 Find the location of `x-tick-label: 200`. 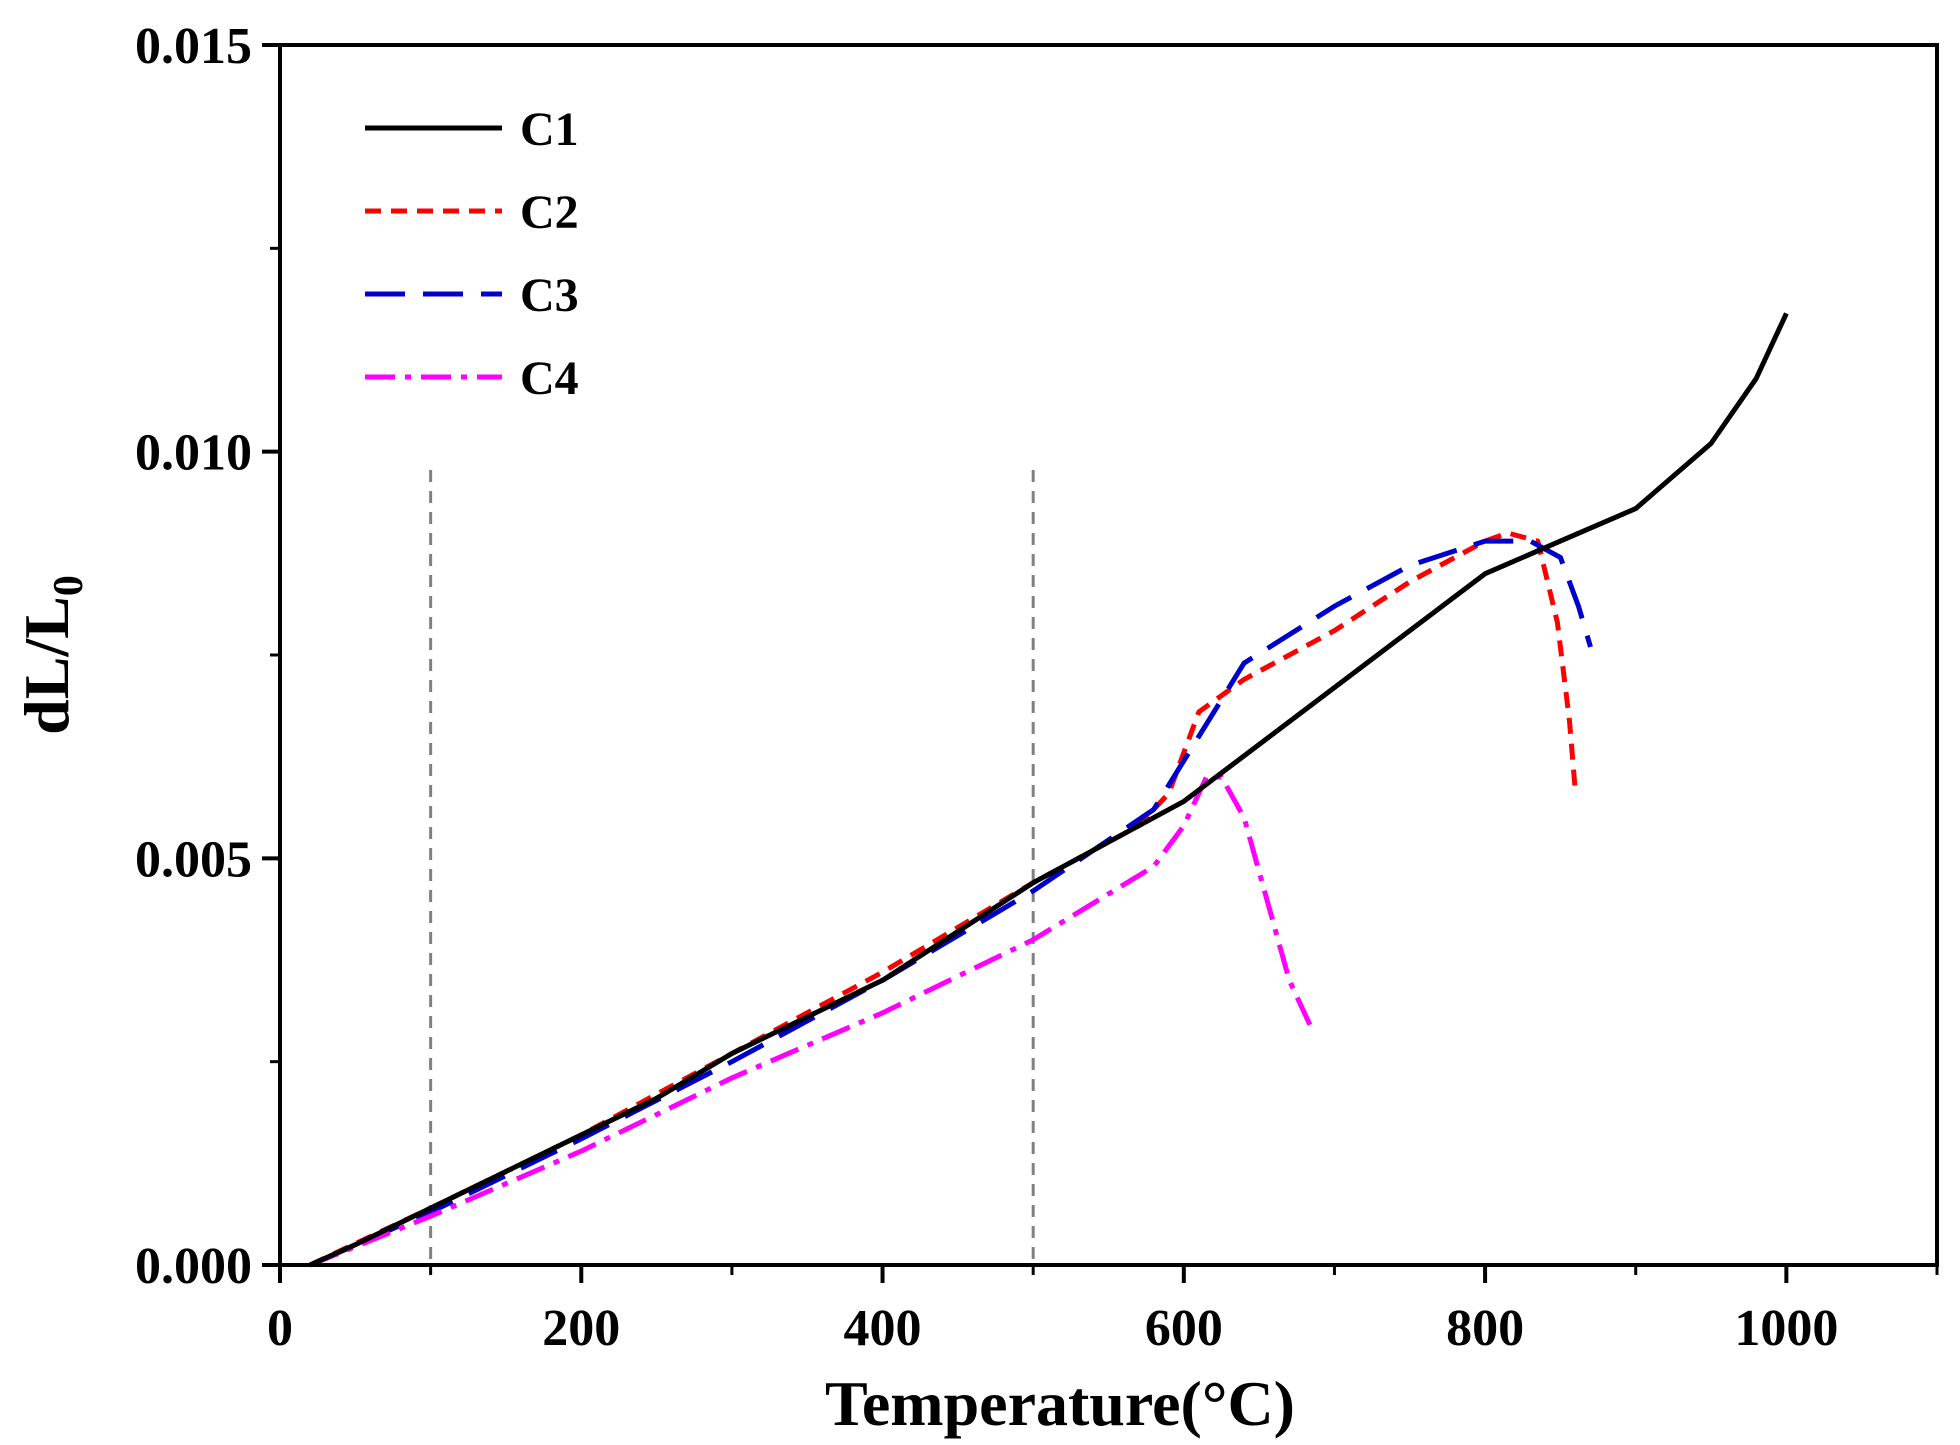

x-tick-label: 200 is located at coordinates (581, 1328).